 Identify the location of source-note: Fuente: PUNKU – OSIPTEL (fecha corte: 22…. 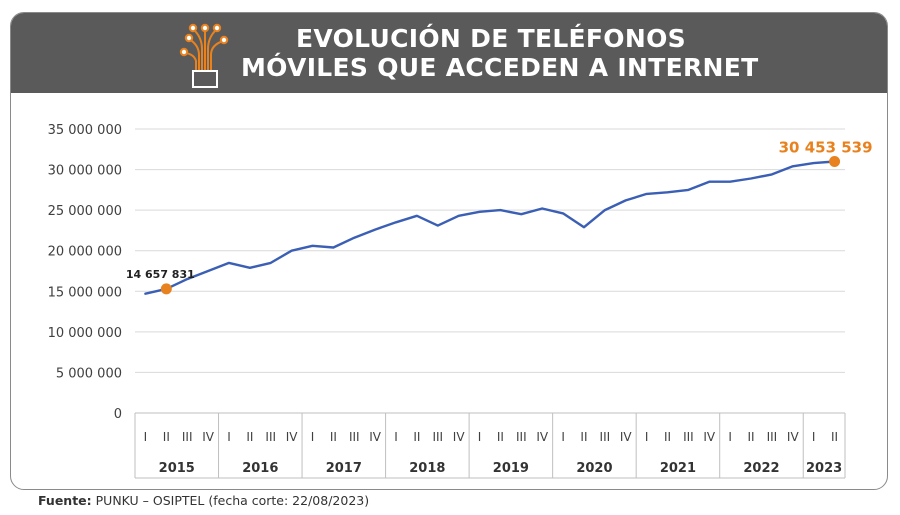
(203, 500).